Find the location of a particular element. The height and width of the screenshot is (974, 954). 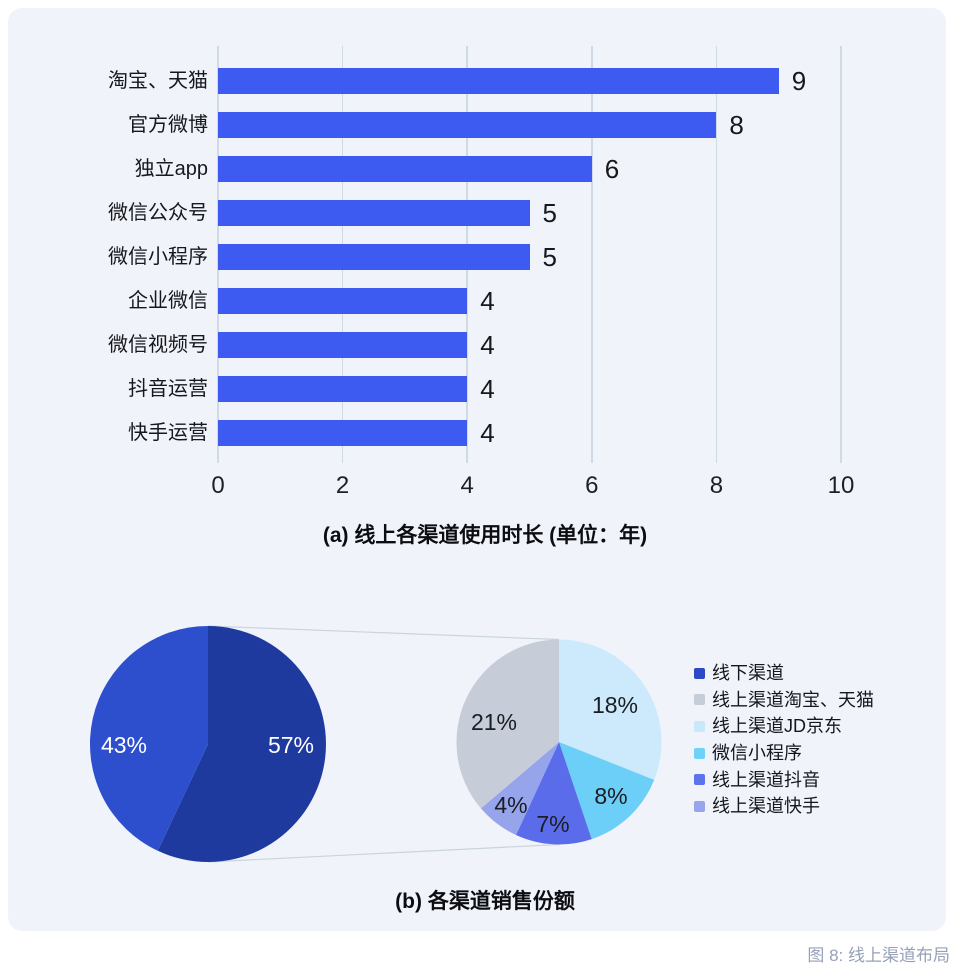

axis-tick-label: 10 is located at coordinates (841, 485).